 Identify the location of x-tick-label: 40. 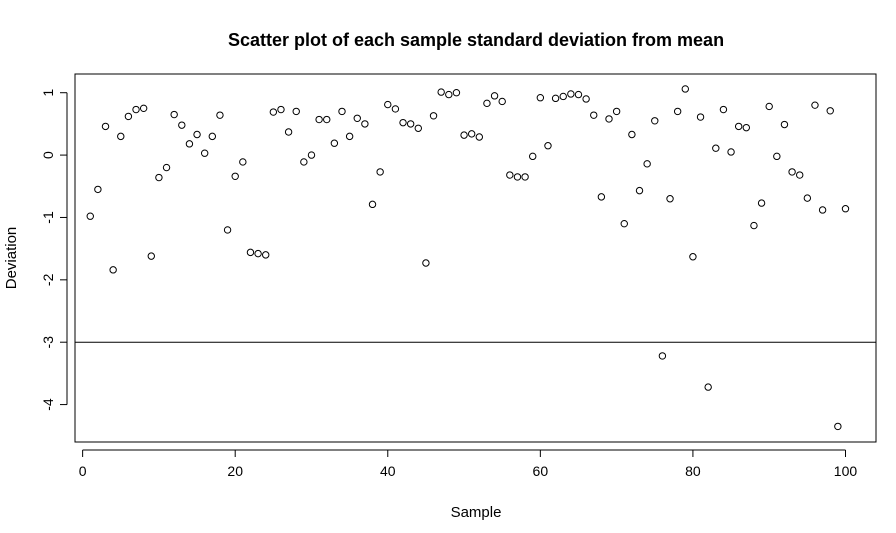
(388, 471).